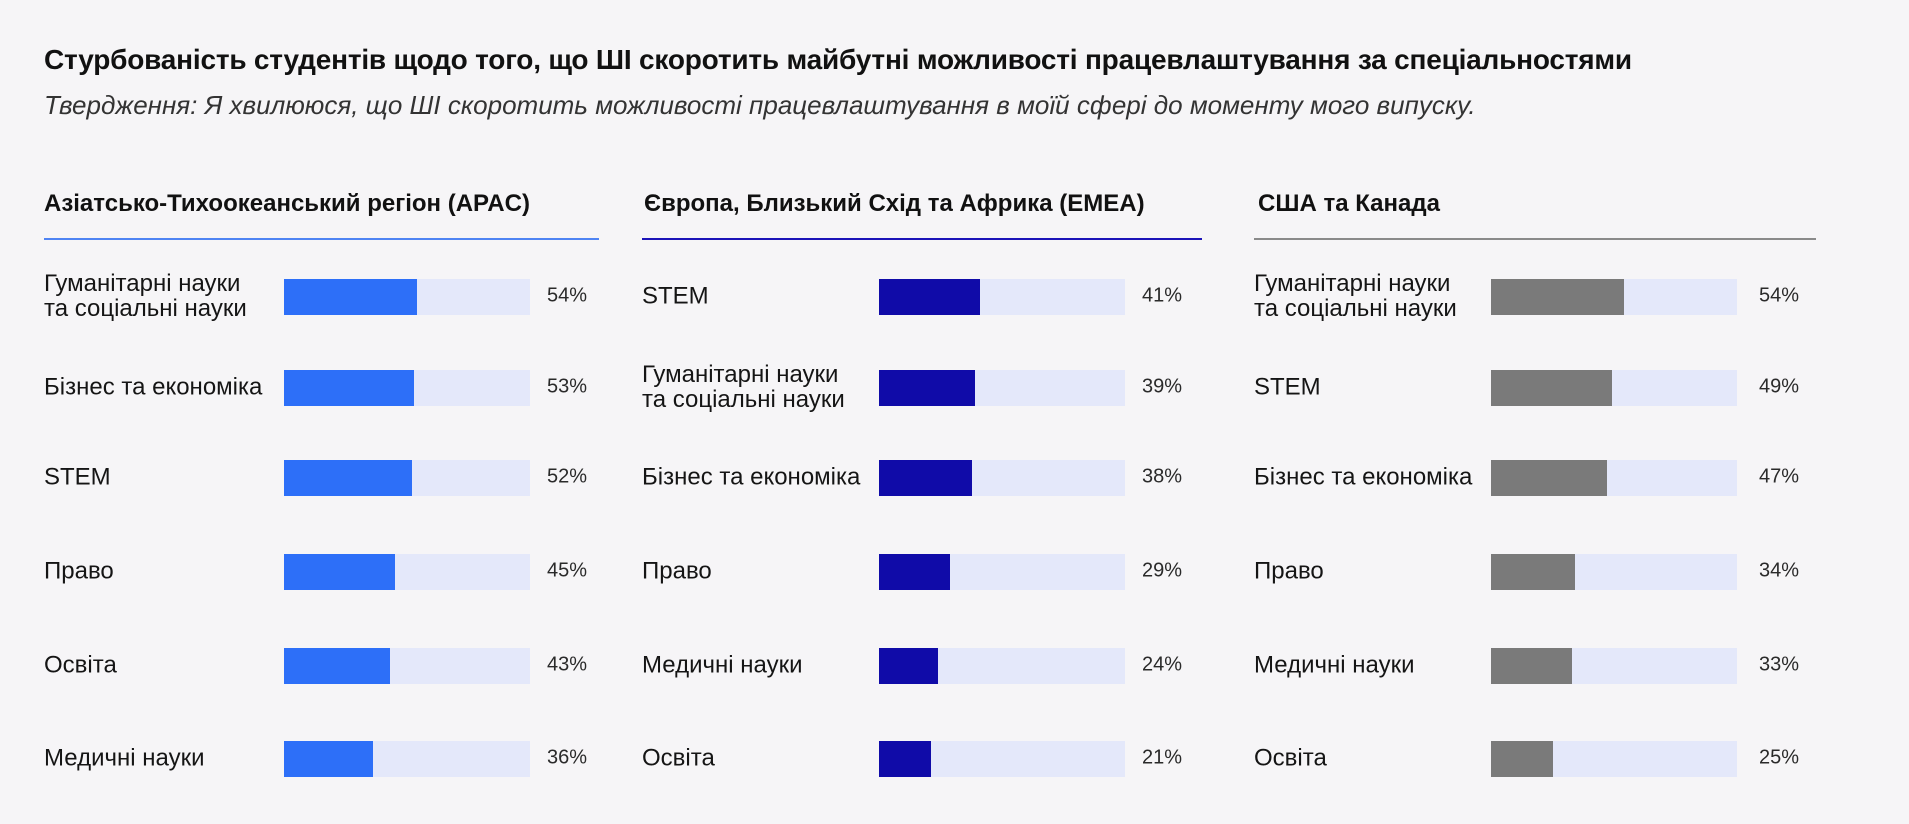 This screenshot has width=1909, height=824. Describe the element at coordinates (922, 239) in the screenshot. I see `panel-rule-emea` at that location.